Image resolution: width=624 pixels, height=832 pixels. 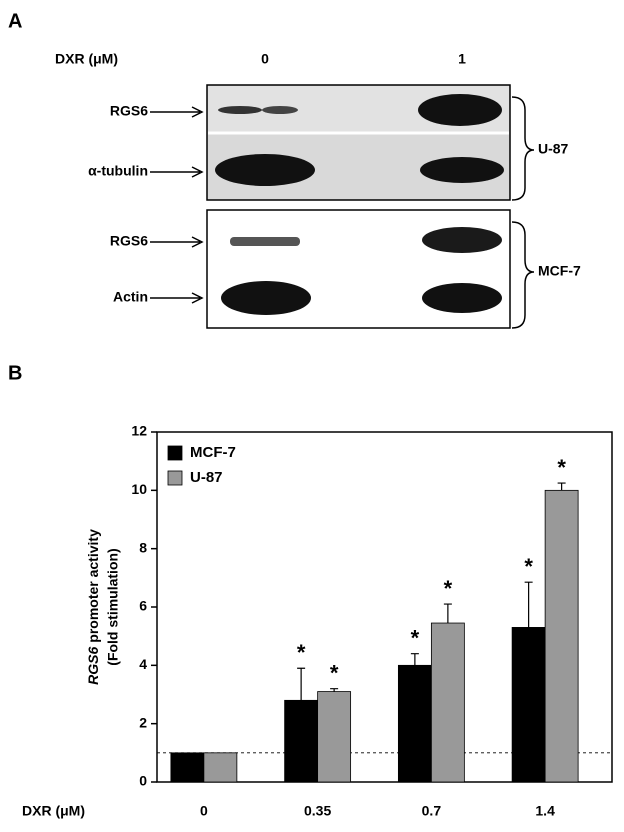 I want to click on x-tick-label: 0.7, so click(x=432, y=811).